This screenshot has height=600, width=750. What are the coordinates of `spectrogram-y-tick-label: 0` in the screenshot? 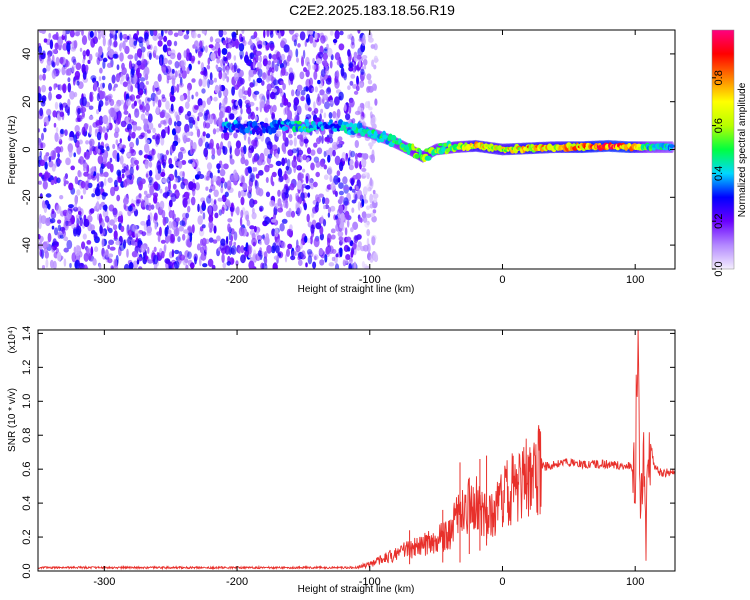 It's located at (27, 149).